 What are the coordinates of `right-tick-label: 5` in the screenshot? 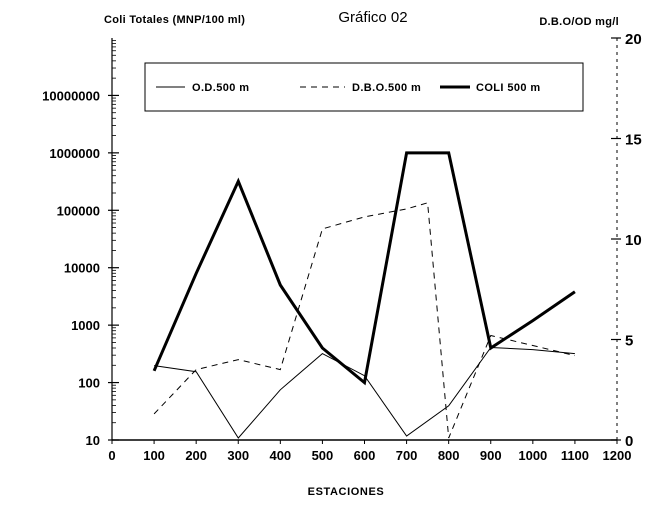 It's located at (629, 341).